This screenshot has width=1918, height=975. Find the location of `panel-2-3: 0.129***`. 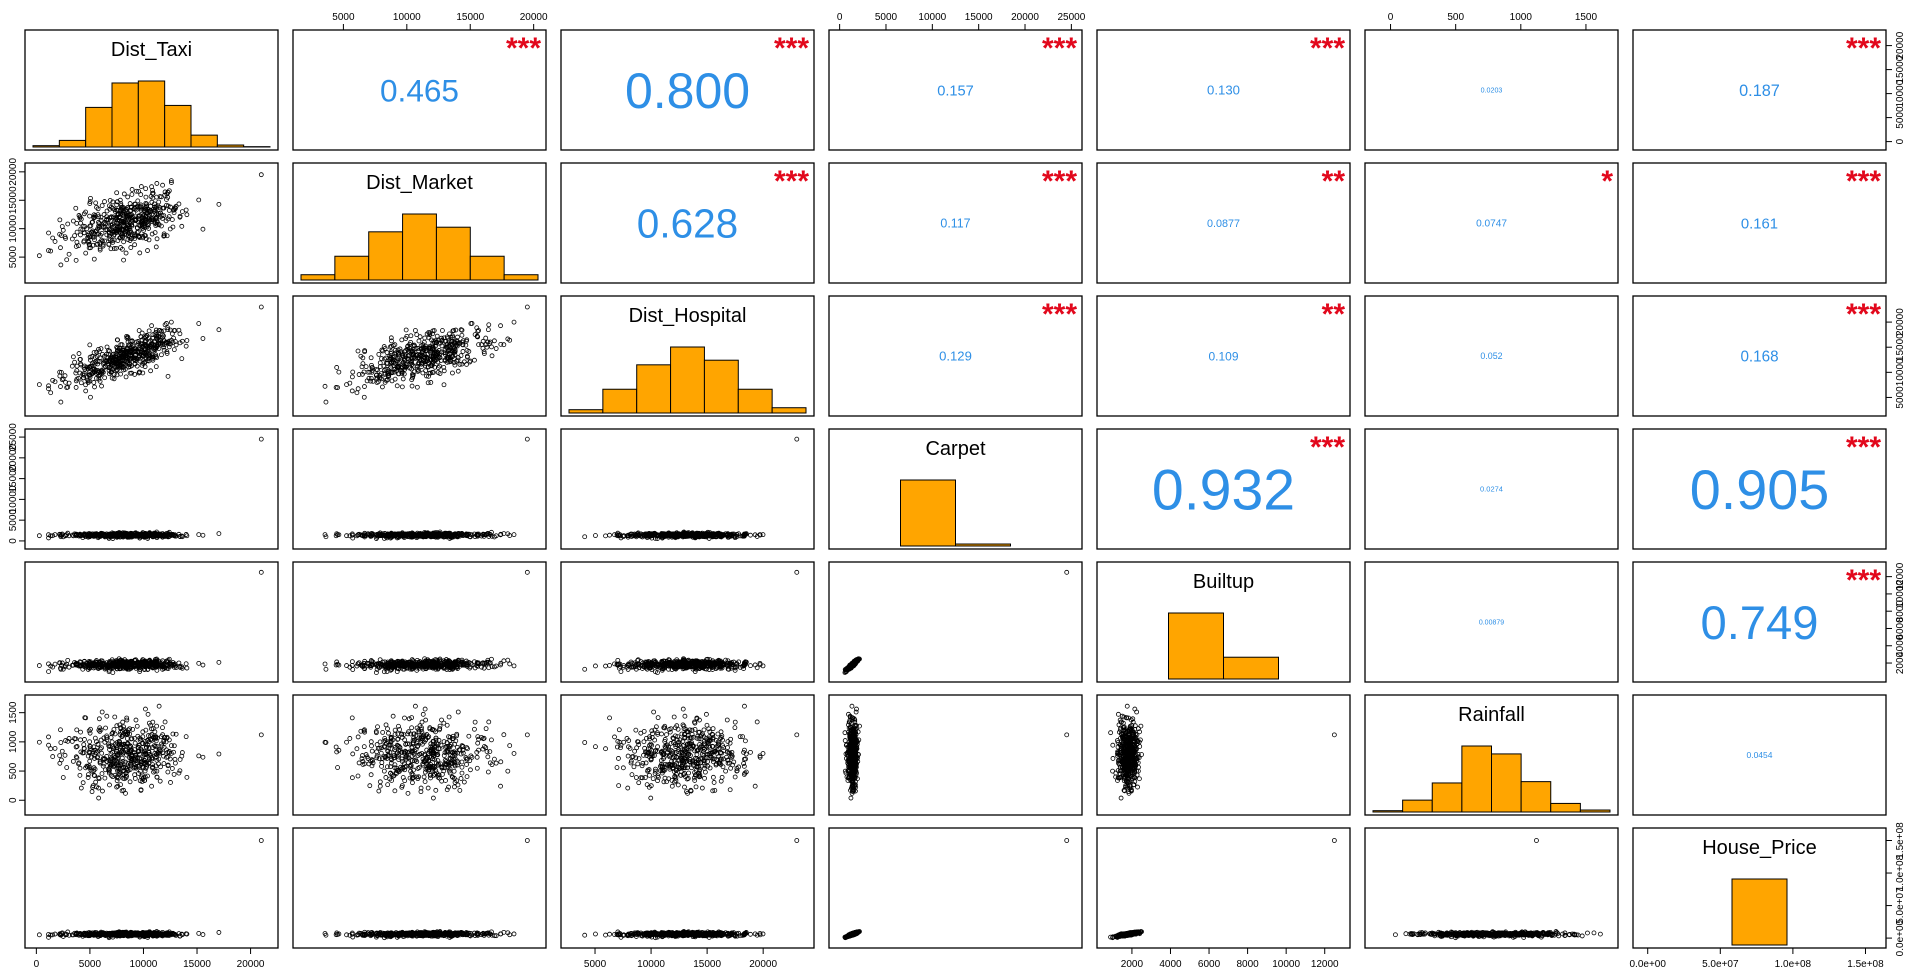

panel-2-3: 0.129*** is located at coordinates (955, 356).